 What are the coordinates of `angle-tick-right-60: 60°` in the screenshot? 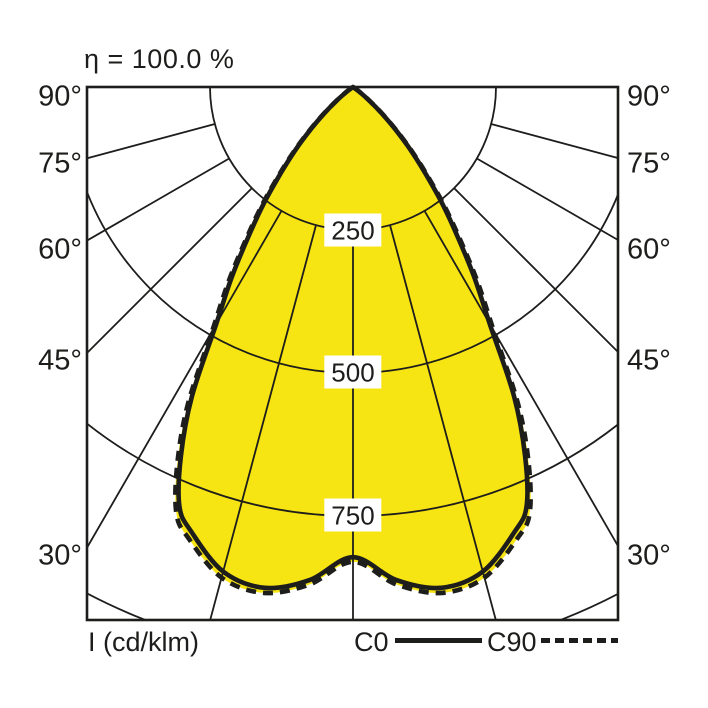 It's located at (649, 249).